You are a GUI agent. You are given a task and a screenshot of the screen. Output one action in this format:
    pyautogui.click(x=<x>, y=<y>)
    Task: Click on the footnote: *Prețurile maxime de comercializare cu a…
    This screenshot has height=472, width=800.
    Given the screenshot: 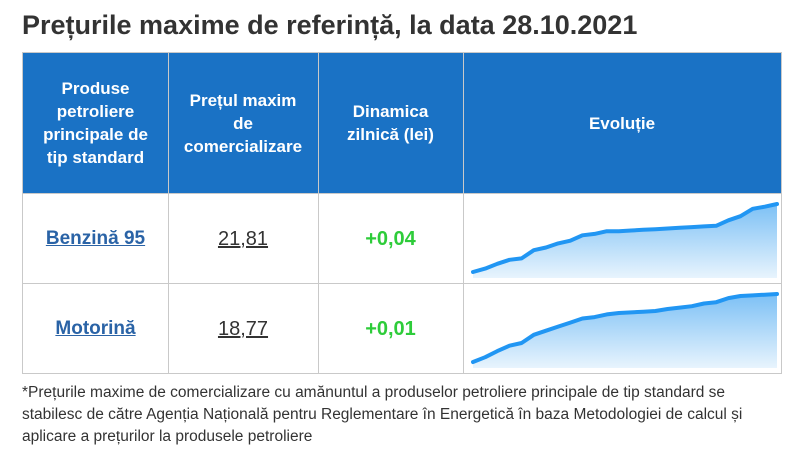 What is the action you would take?
    pyautogui.click(x=382, y=414)
    